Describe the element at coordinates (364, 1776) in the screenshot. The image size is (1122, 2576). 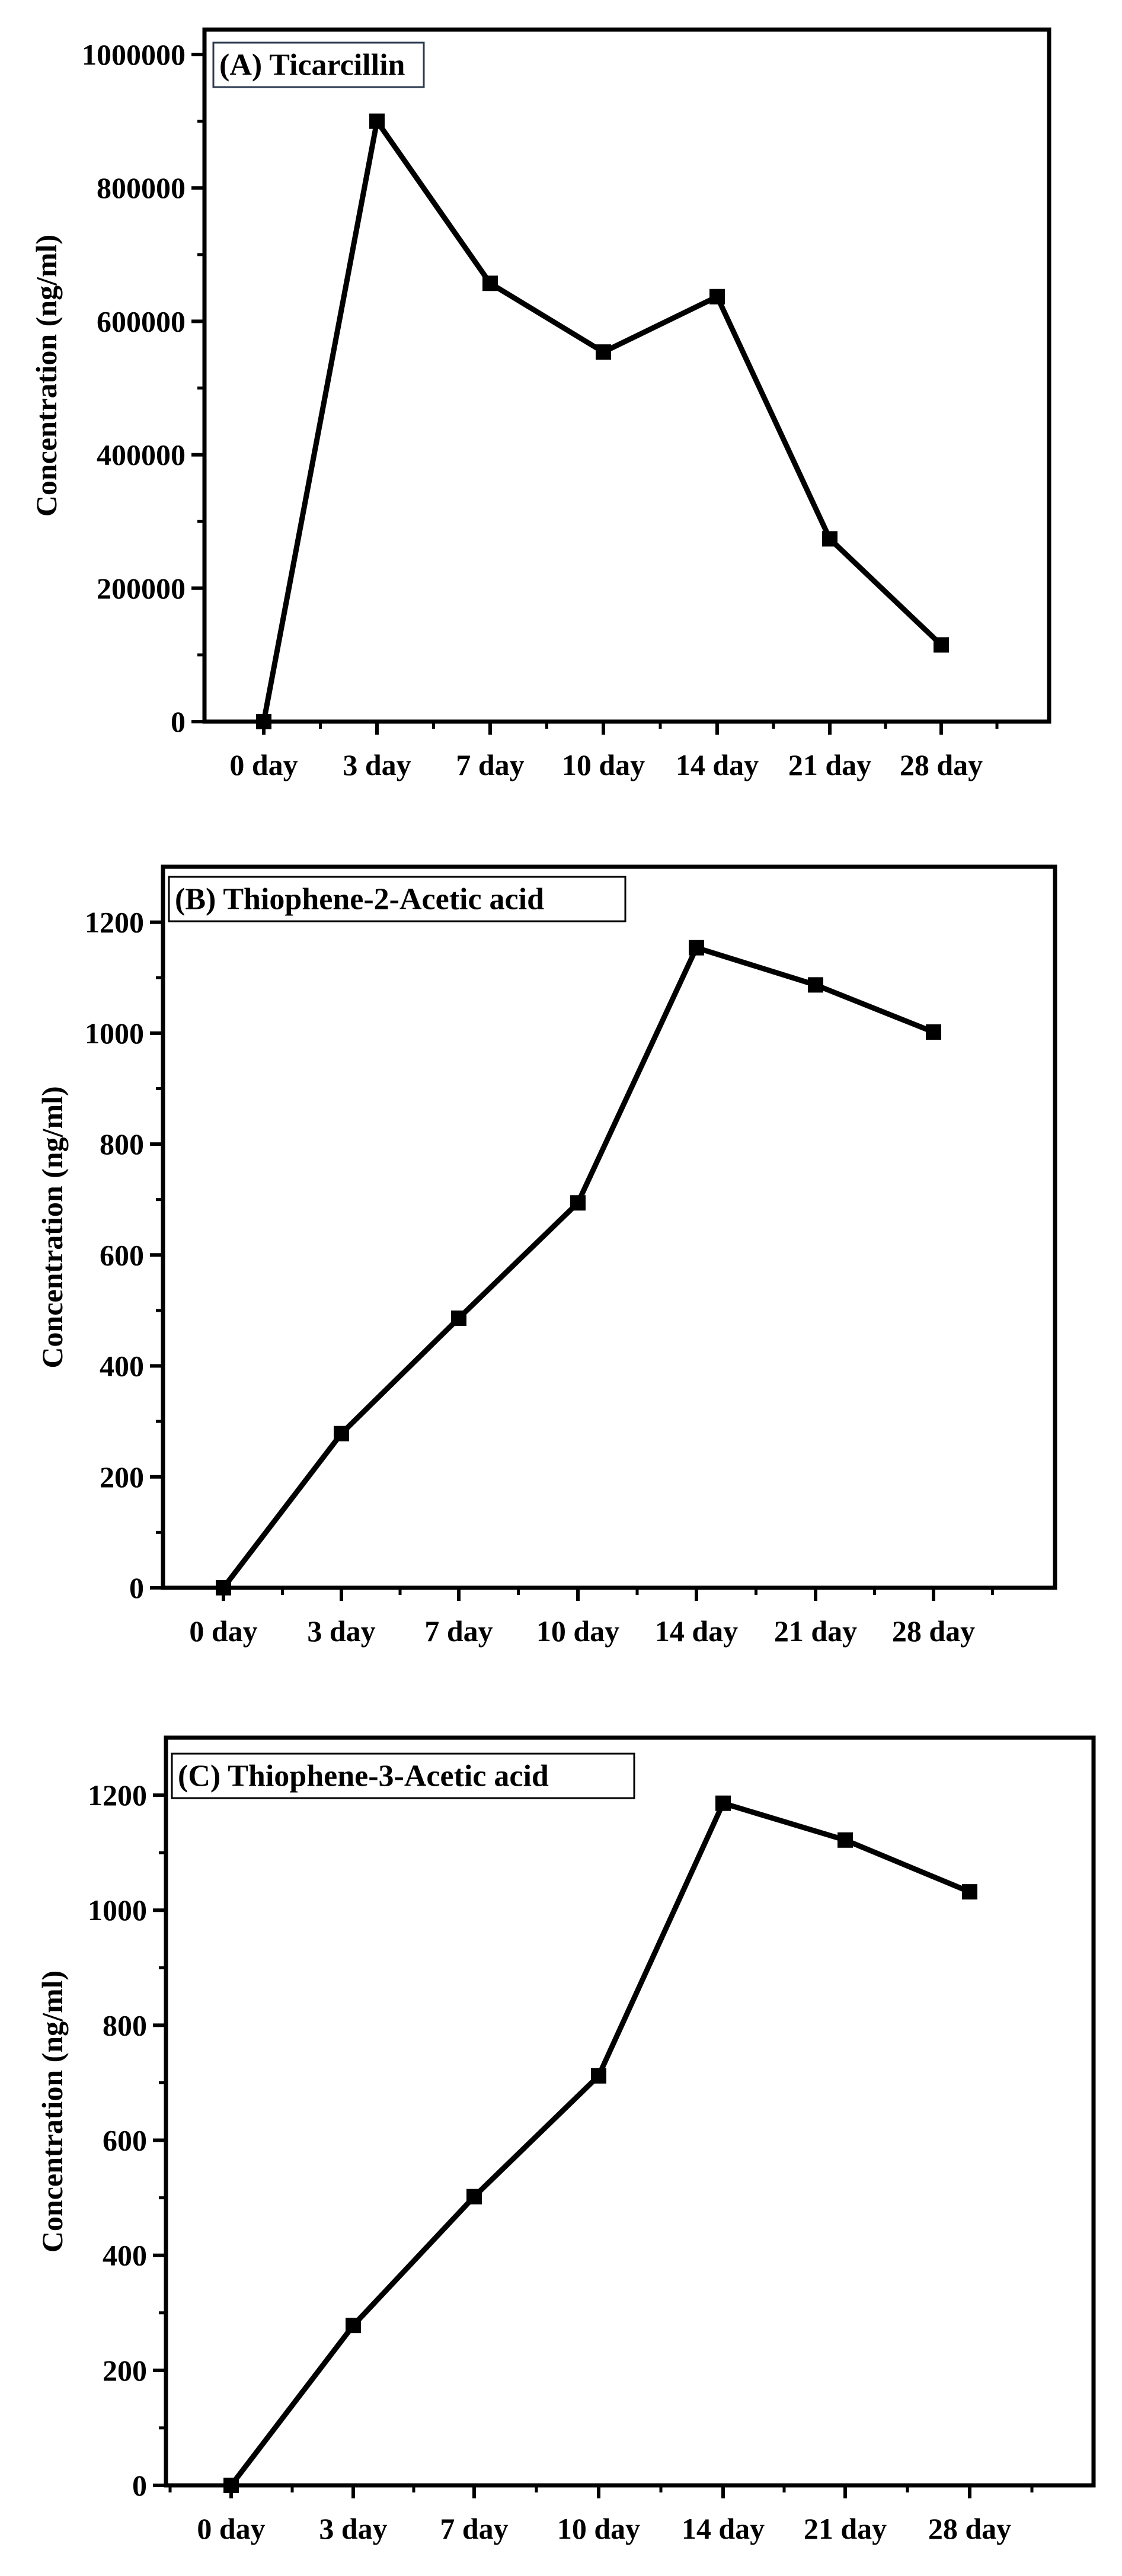
I see `panel-title: (C) Thiophene-3-Acetic acid` at that location.